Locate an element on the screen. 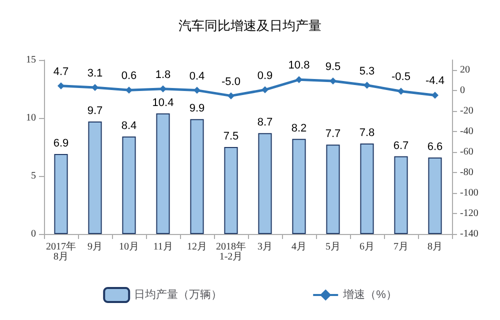  data-label: 9.5 is located at coordinates (333, 66).